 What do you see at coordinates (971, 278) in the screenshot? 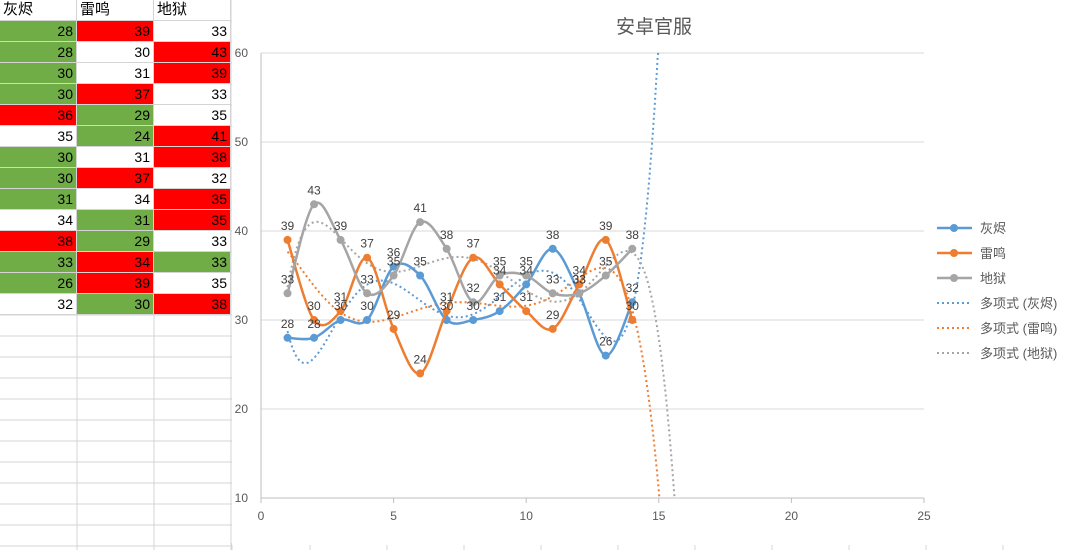
I see `legend-item: 地狱` at bounding box center [971, 278].